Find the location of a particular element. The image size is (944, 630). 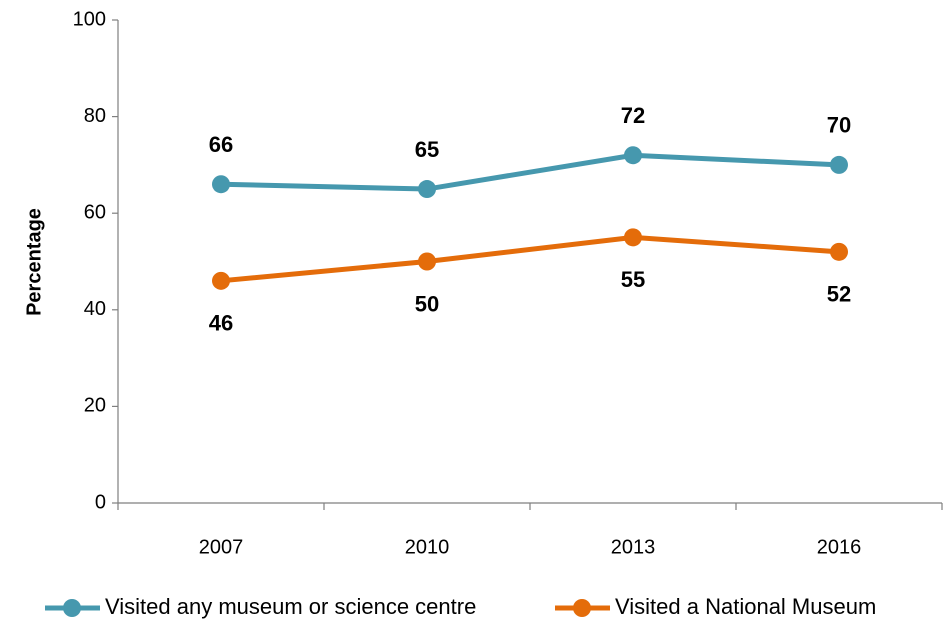

data-label: 70 is located at coordinates (839, 125).